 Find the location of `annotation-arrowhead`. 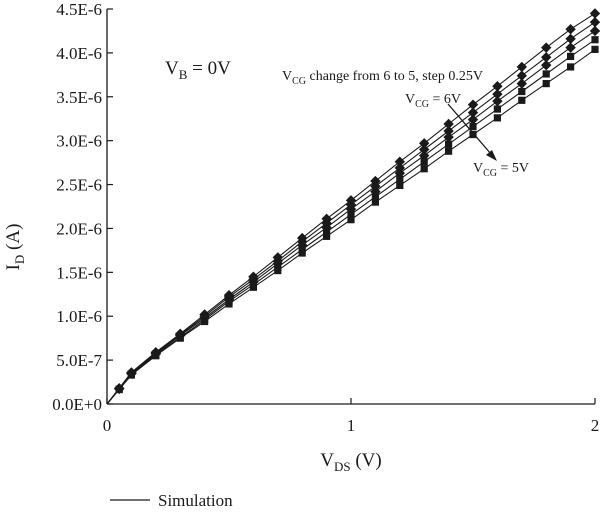

annotation-arrowhead is located at coordinates (491, 155).